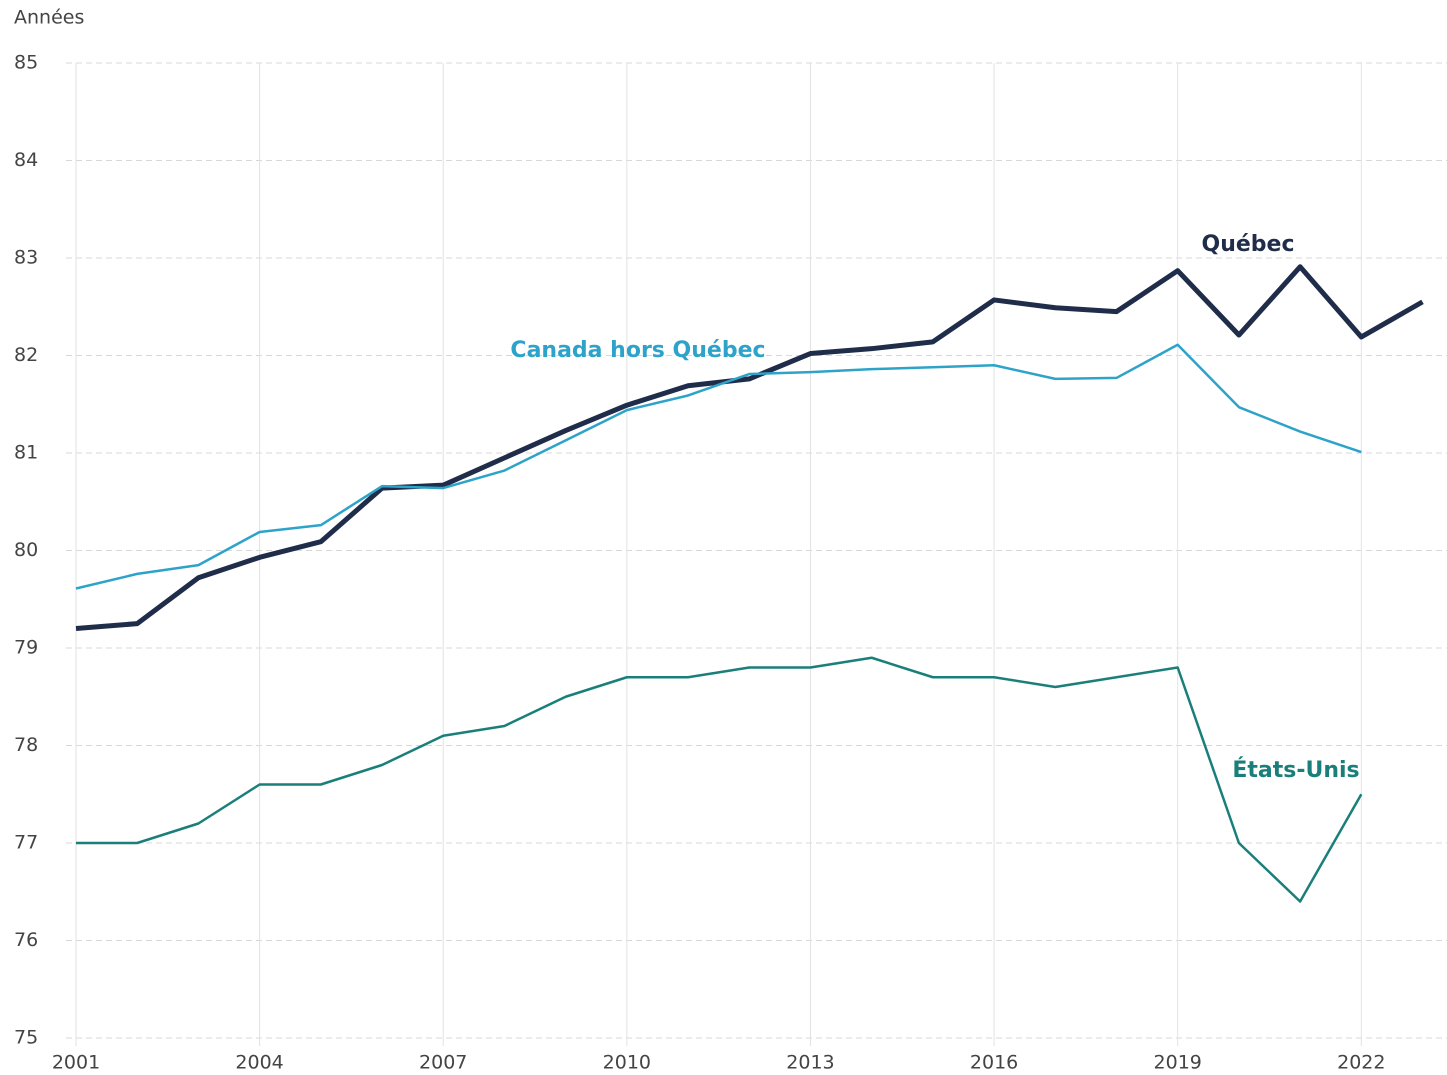 Image resolution: width=1447 pixels, height=1075 pixels. What do you see at coordinates (443, 1063) in the screenshot?
I see `x-tick-label: 2007` at bounding box center [443, 1063].